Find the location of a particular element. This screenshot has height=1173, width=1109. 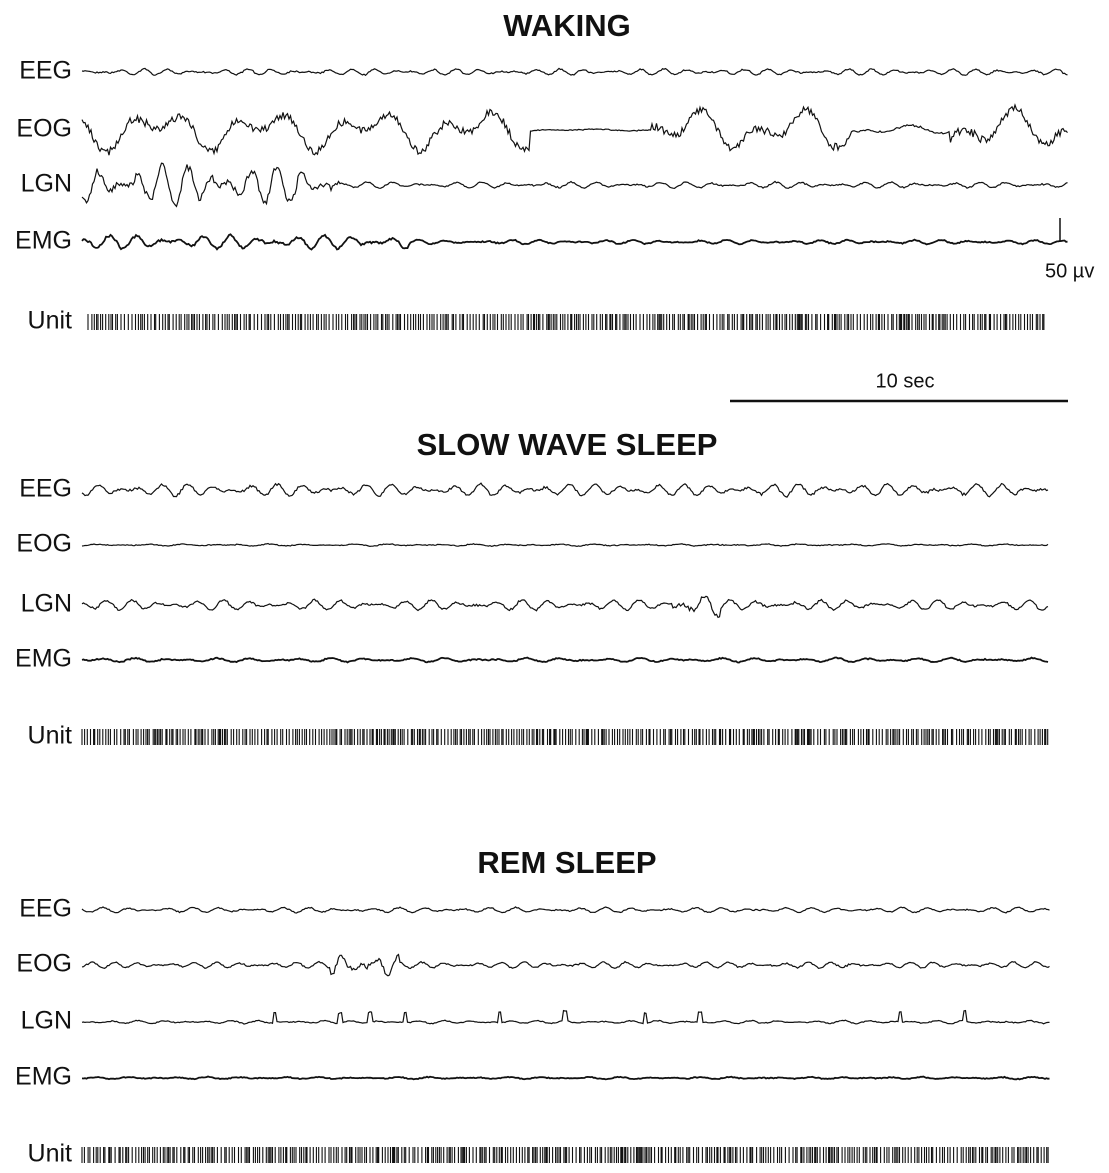

panel-title: SLOW WAVE SLEEP is located at coordinates (567, 444).